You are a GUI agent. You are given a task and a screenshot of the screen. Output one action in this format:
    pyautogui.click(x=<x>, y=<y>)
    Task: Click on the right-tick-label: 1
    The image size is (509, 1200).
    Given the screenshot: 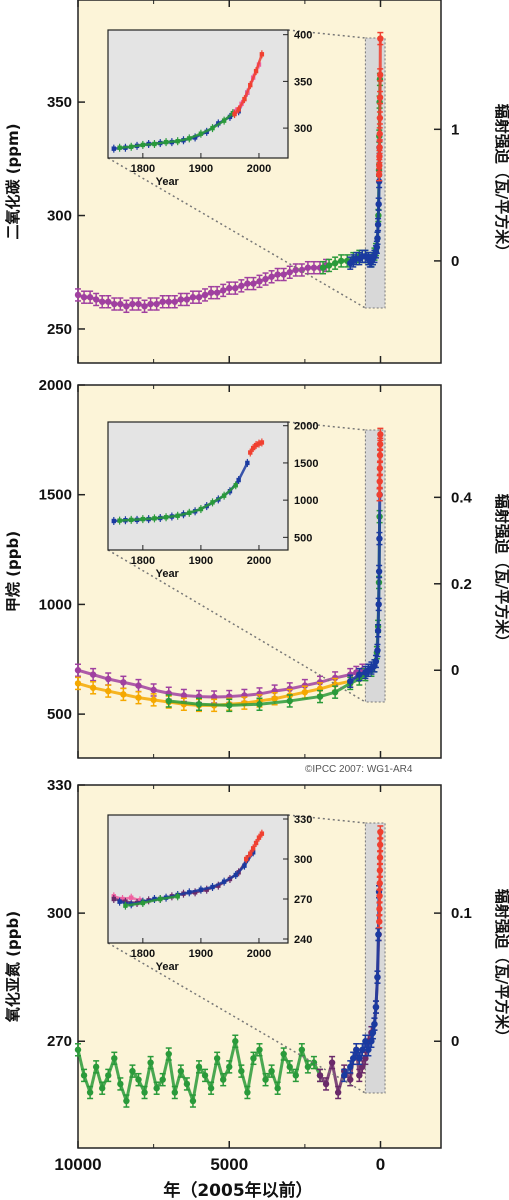 What is the action you would take?
    pyautogui.click(x=455, y=129)
    